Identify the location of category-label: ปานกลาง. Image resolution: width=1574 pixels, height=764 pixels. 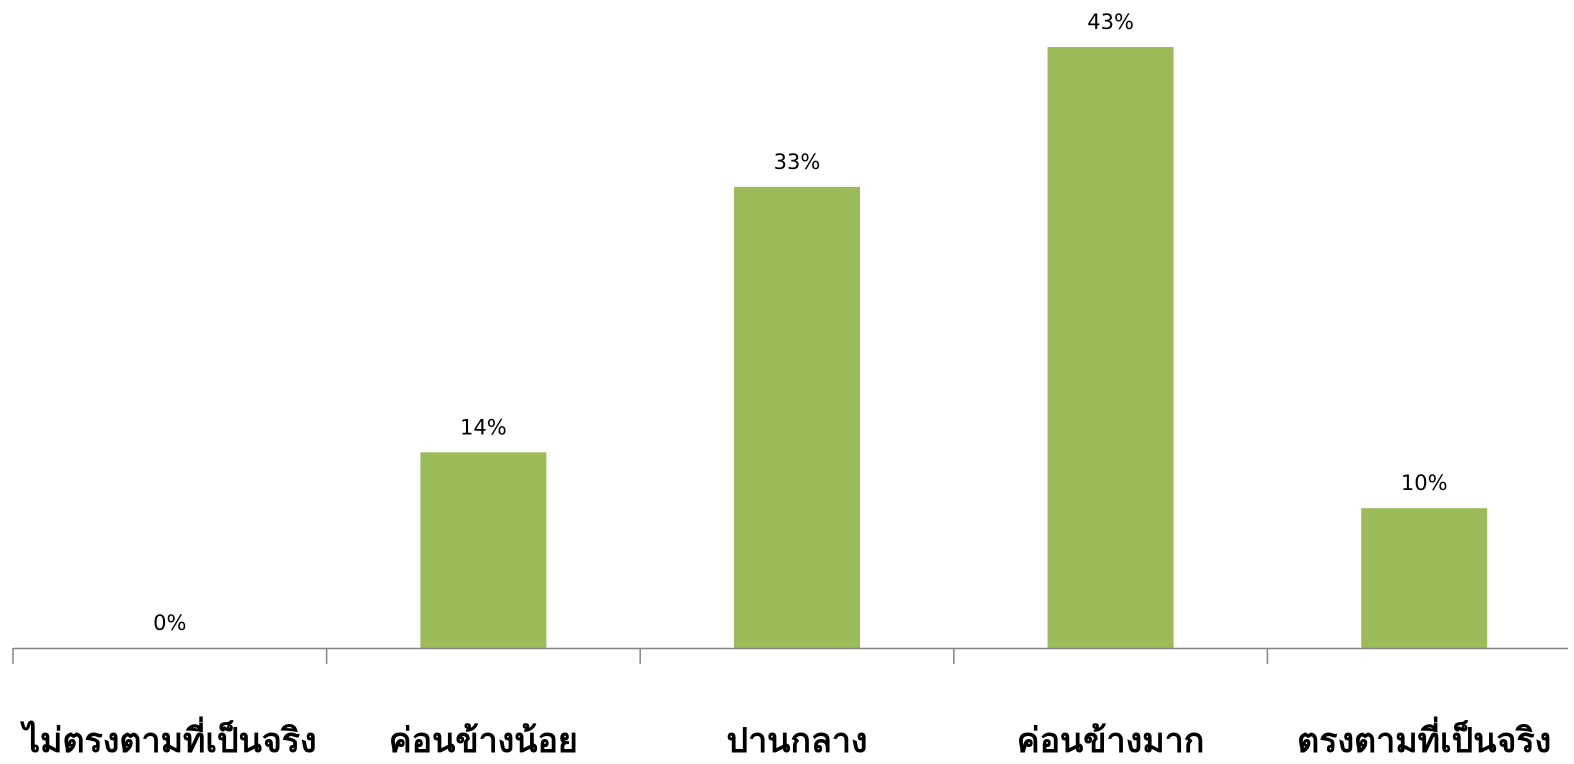
(796, 741).